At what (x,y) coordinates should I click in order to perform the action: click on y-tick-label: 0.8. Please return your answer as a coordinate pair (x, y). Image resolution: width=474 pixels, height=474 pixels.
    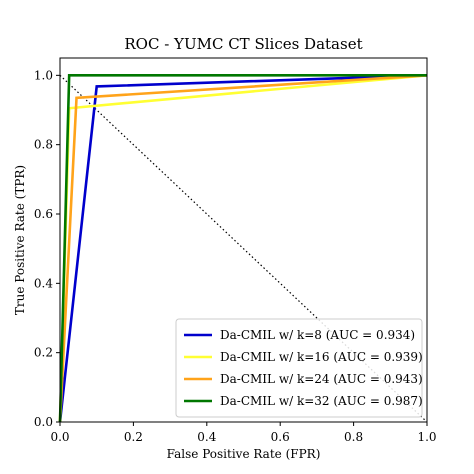
    Looking at the image, I should click on (43, 145).